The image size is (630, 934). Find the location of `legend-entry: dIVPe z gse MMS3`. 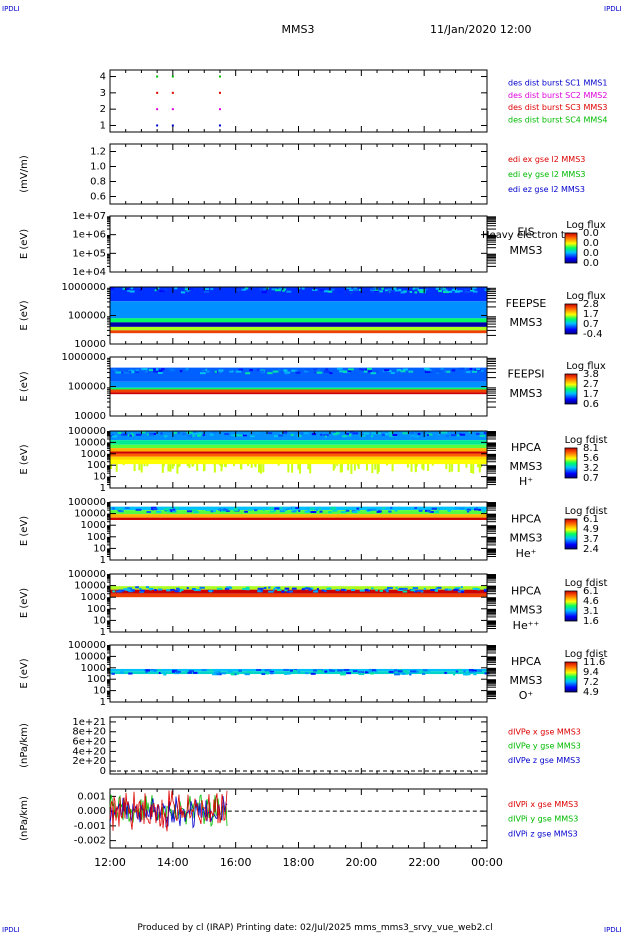

legend-entry: dIVPe z gse MMS3 is located at coordinates (544, 760).